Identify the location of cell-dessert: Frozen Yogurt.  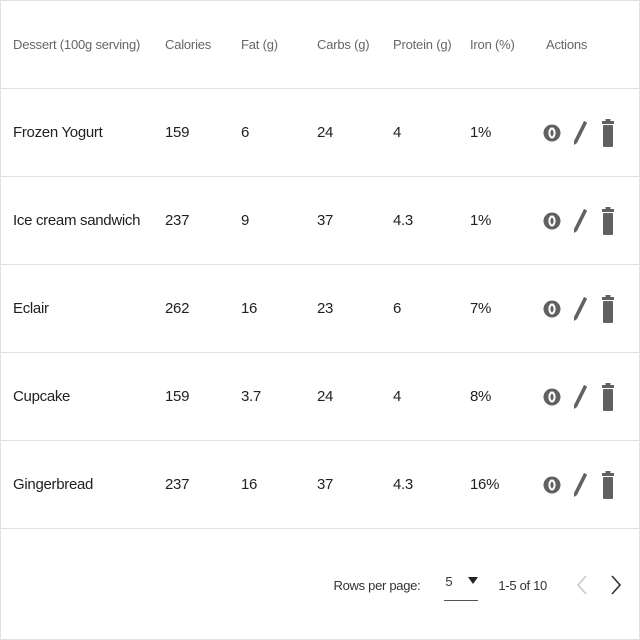
(77, 132).